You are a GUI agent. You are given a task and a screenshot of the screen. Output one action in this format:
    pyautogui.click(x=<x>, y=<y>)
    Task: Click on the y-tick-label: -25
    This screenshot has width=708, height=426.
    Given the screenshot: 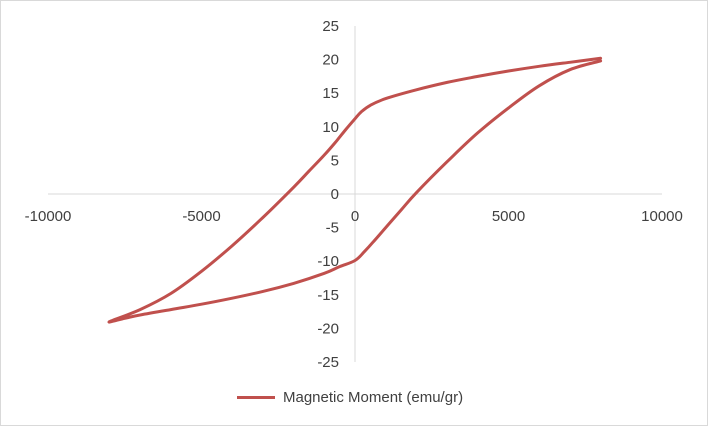 What is the action you would take?
    pyautogui.click(x=328, y=362)
    